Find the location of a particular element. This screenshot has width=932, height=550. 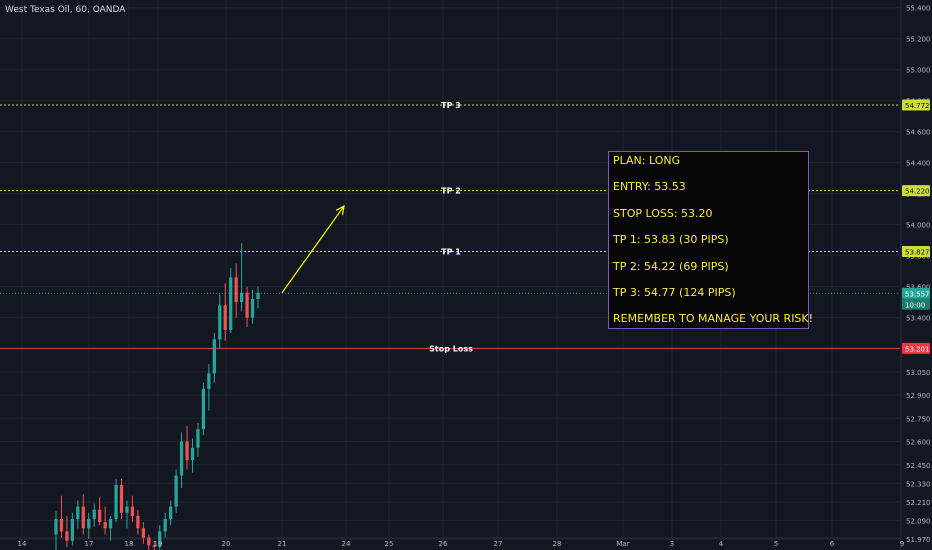

take-profit-label: TP 2 is located at coordinates (451, 191).